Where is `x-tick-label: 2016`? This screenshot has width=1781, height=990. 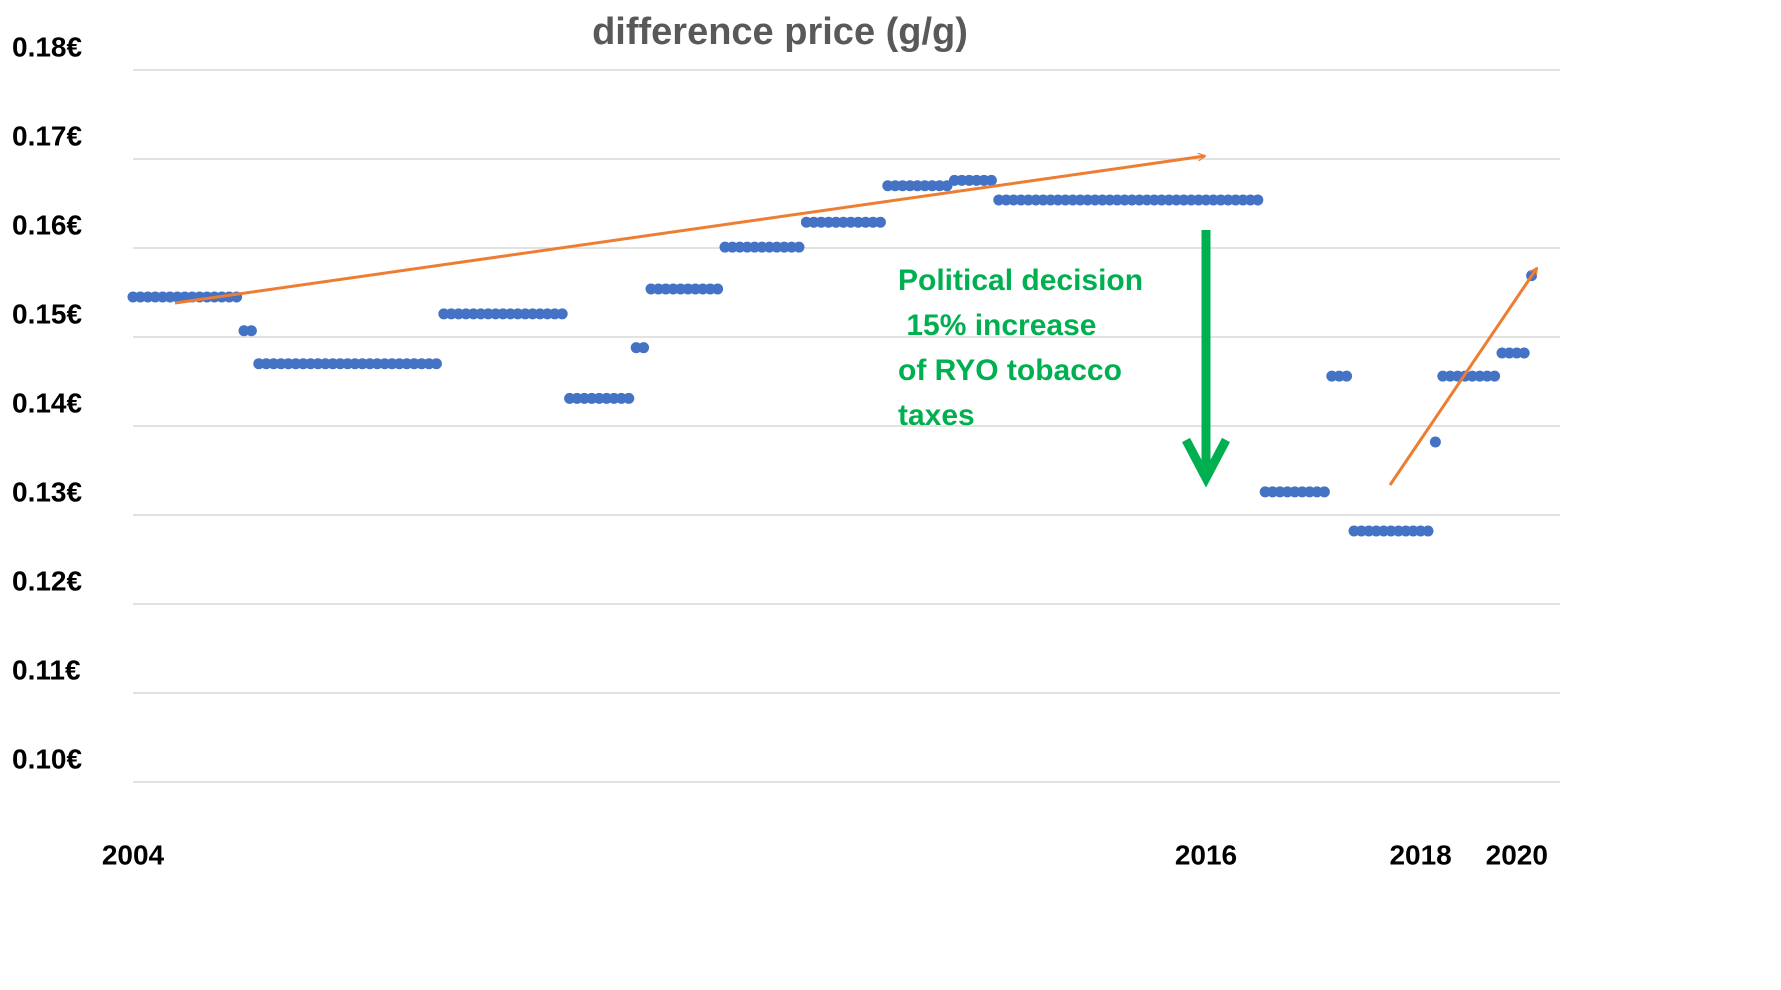
x-tick-label: 2016 is located at coordinates (1206, 854).